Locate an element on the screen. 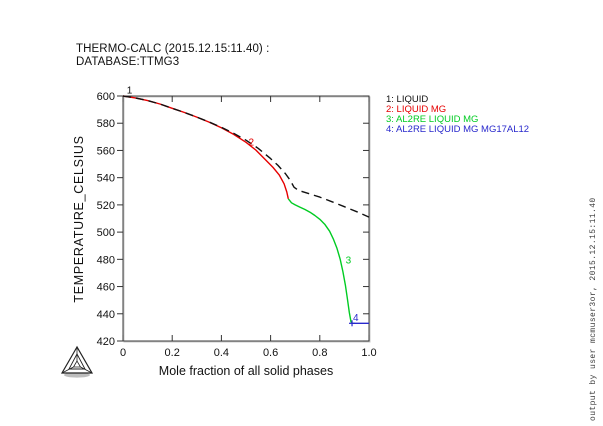  legend-item-liquid: 1: LIQUID is located at coordinates (407, 99).